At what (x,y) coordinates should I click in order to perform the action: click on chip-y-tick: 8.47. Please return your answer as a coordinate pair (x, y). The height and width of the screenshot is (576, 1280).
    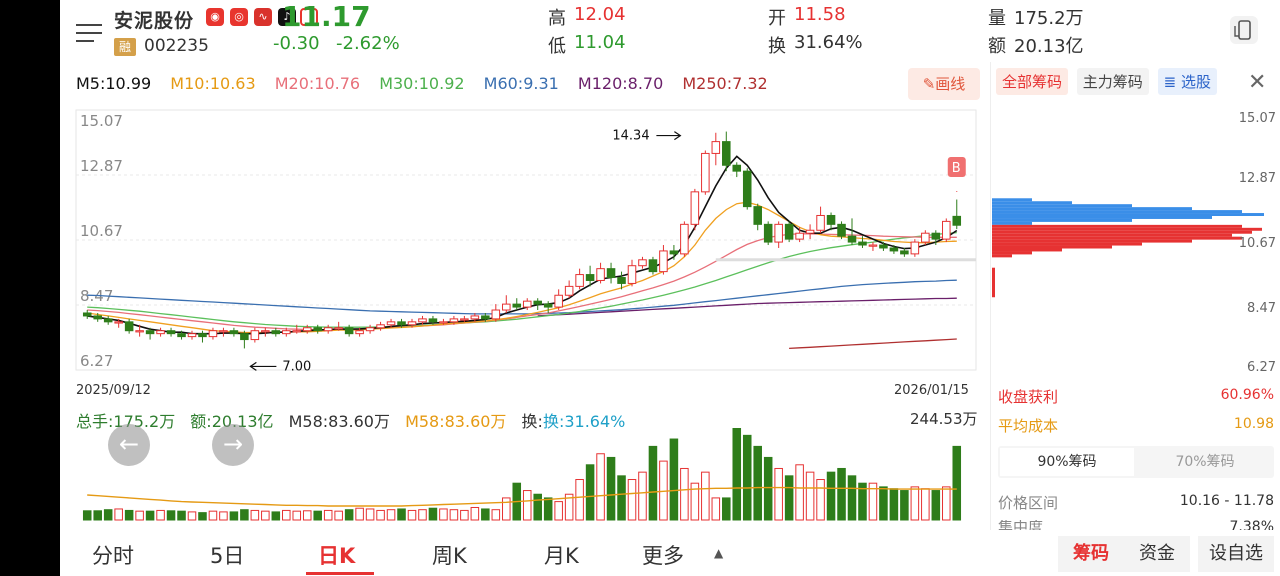
    Looking at the image, I should click on (1261, 308).